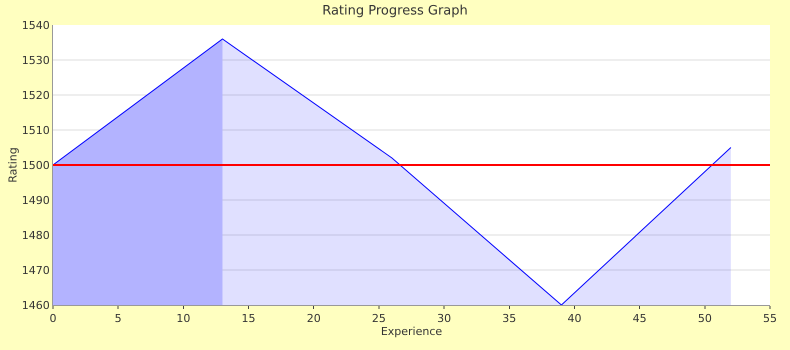 This screenshot has height=350, width=790. What do you see at coordinates (444, 319) in the screenshot?
I see `x-tick-label: 30` at bounding box center [444, 319].